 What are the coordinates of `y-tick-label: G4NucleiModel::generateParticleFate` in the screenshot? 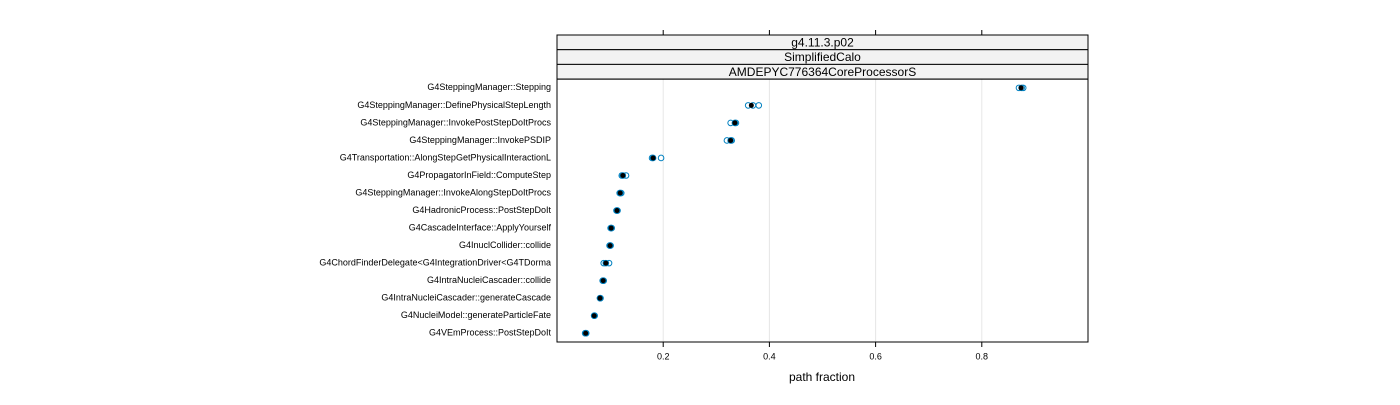 It's located at (476, 315).